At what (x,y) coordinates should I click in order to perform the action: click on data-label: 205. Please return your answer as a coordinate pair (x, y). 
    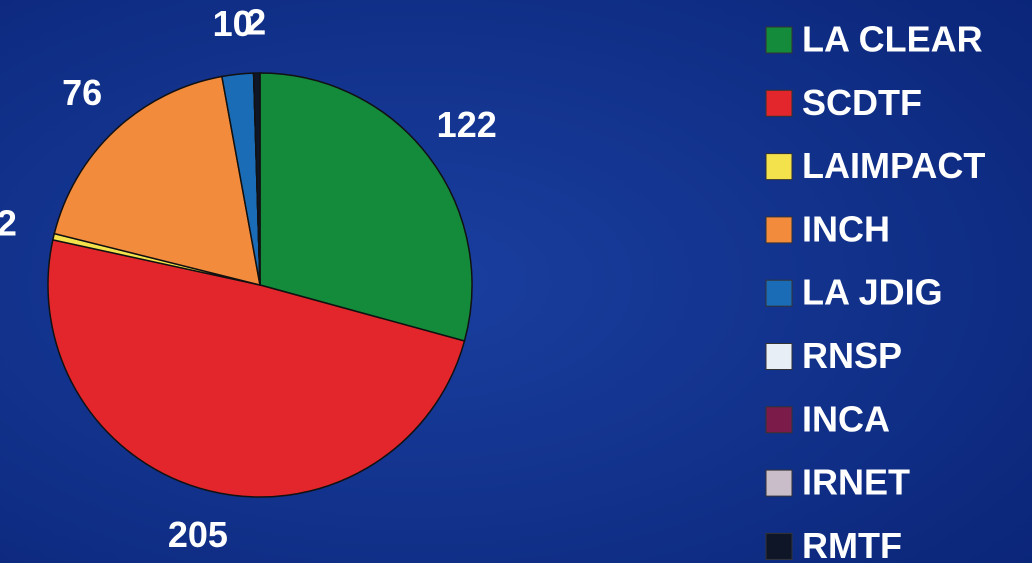
    Looking at the image, I should click on (198, 534).